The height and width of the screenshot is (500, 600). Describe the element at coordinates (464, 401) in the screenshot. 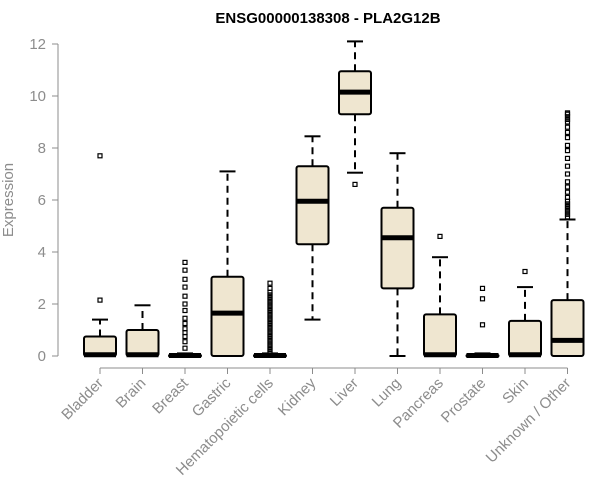

I see `x-tick-label: Prostate` at that location.